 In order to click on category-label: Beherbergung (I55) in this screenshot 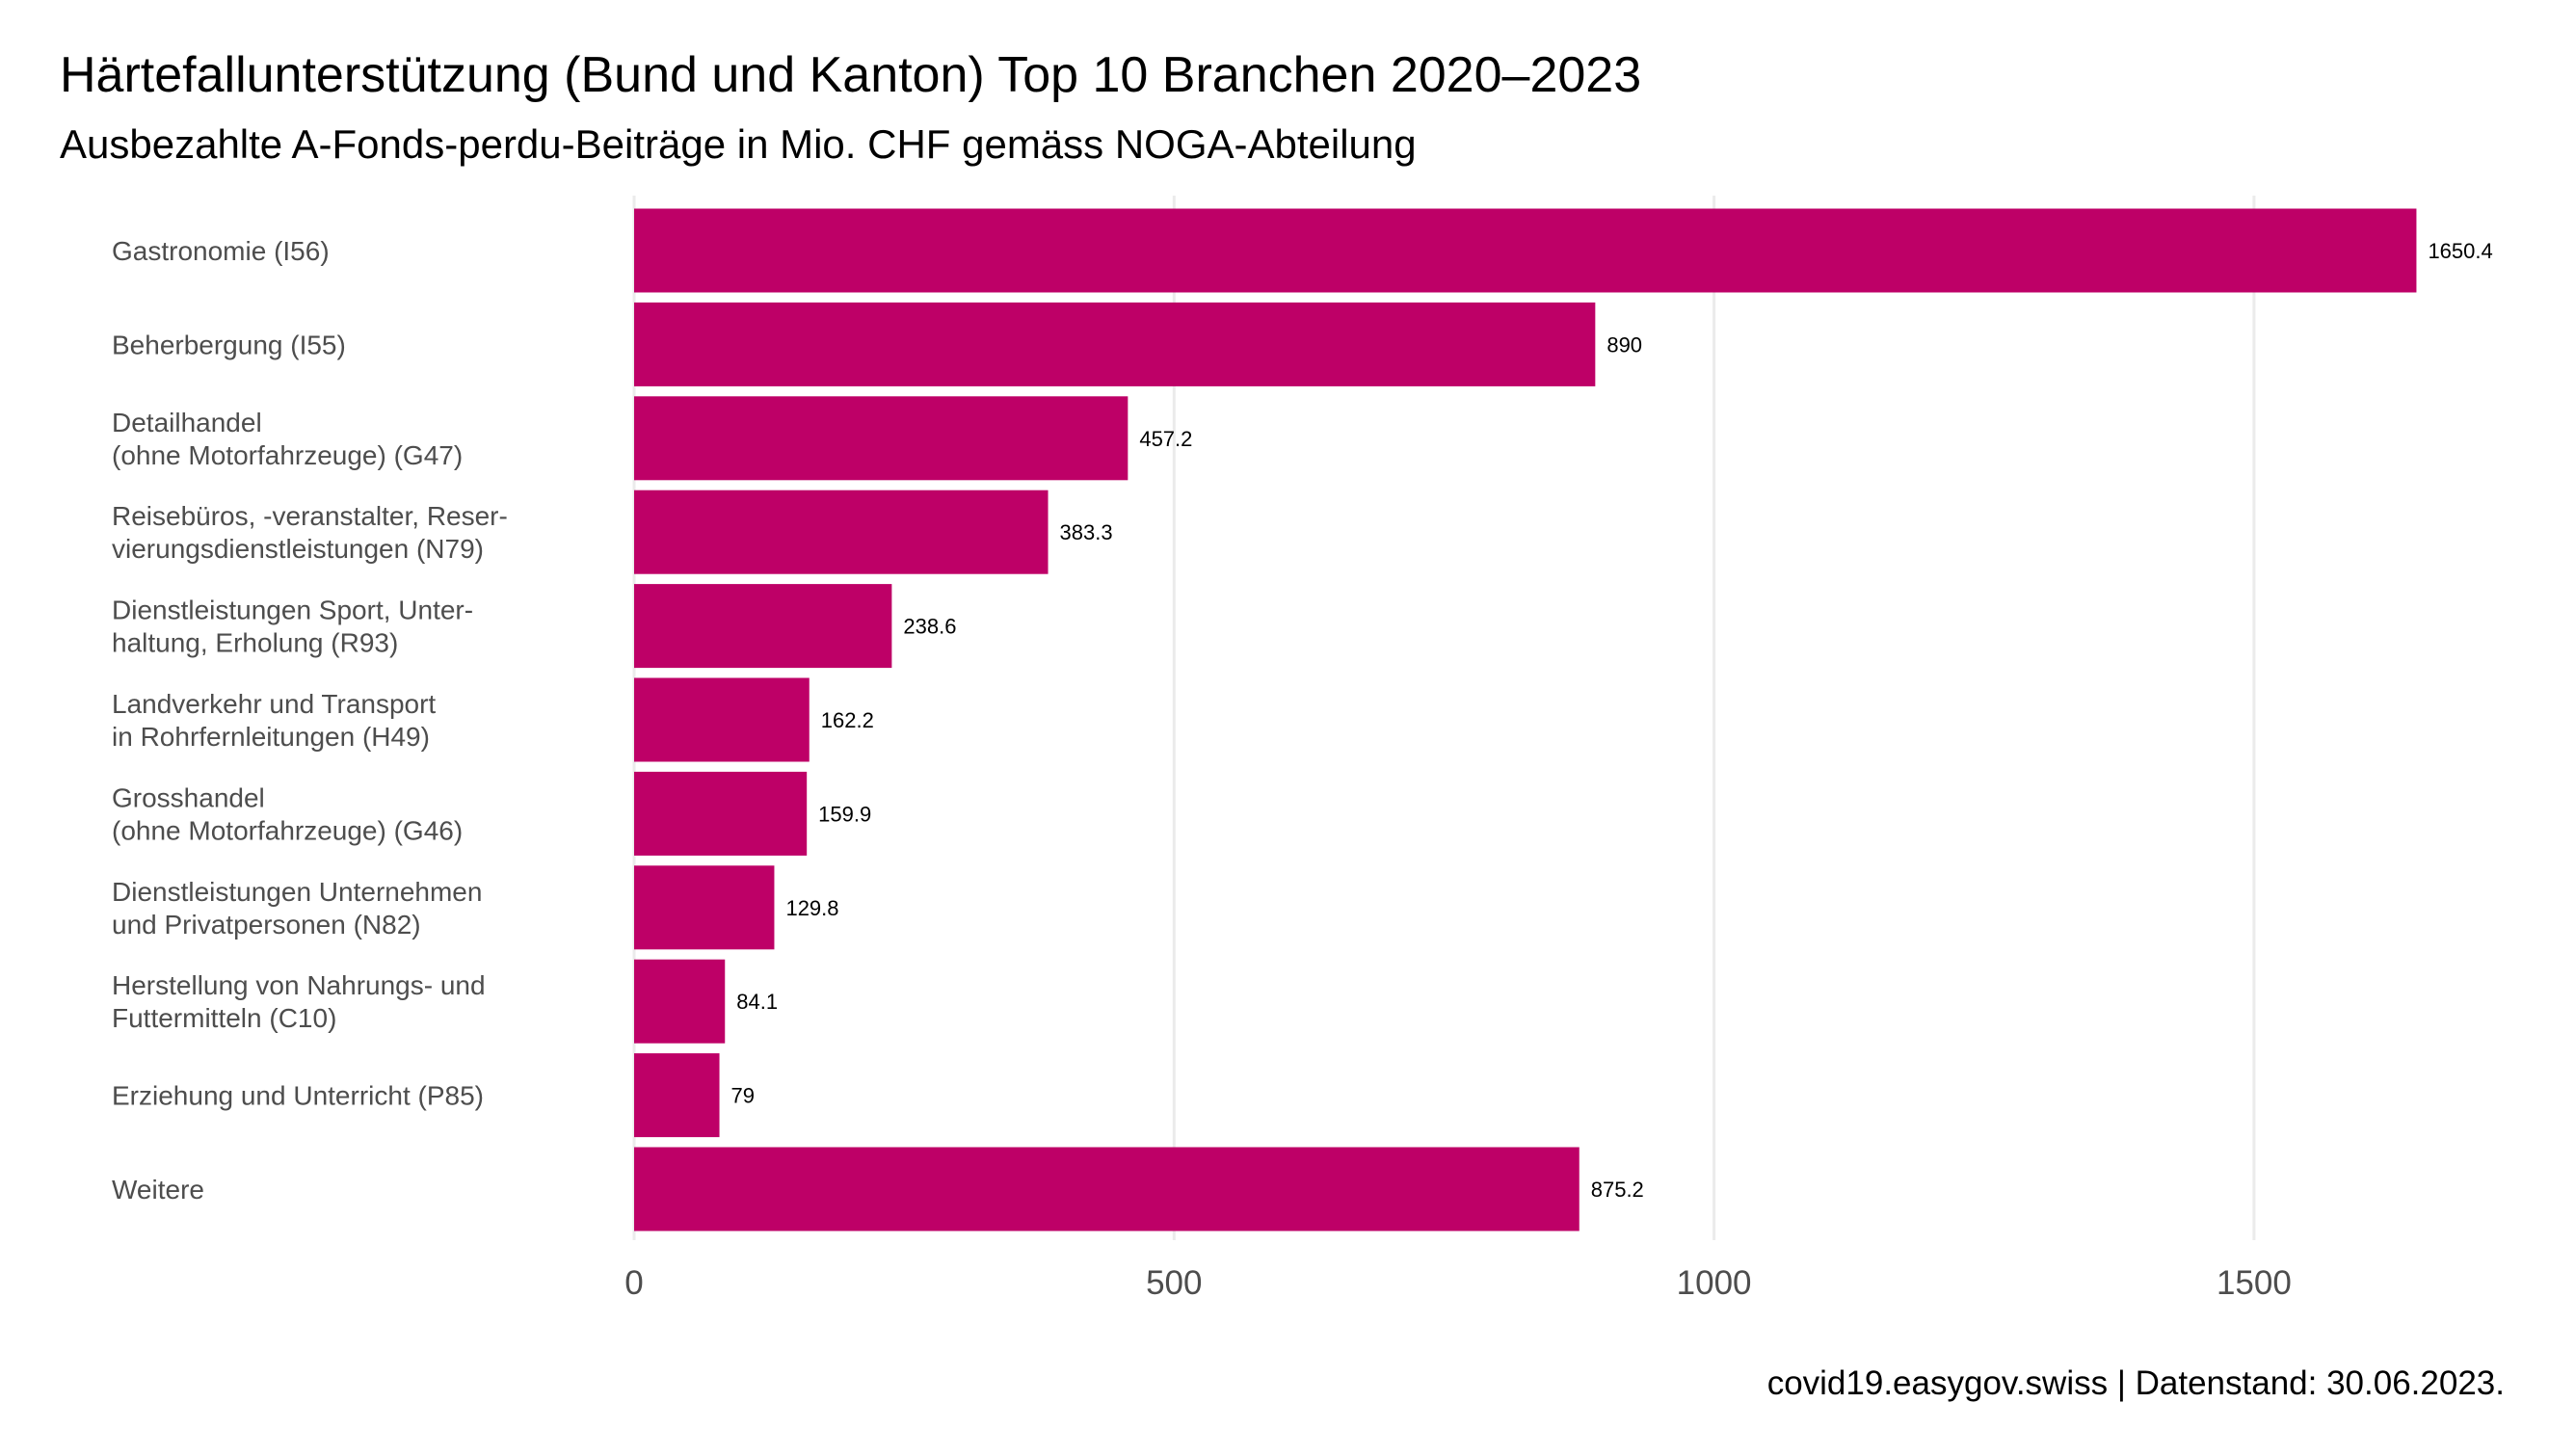, I will do `click(229, 344)`.